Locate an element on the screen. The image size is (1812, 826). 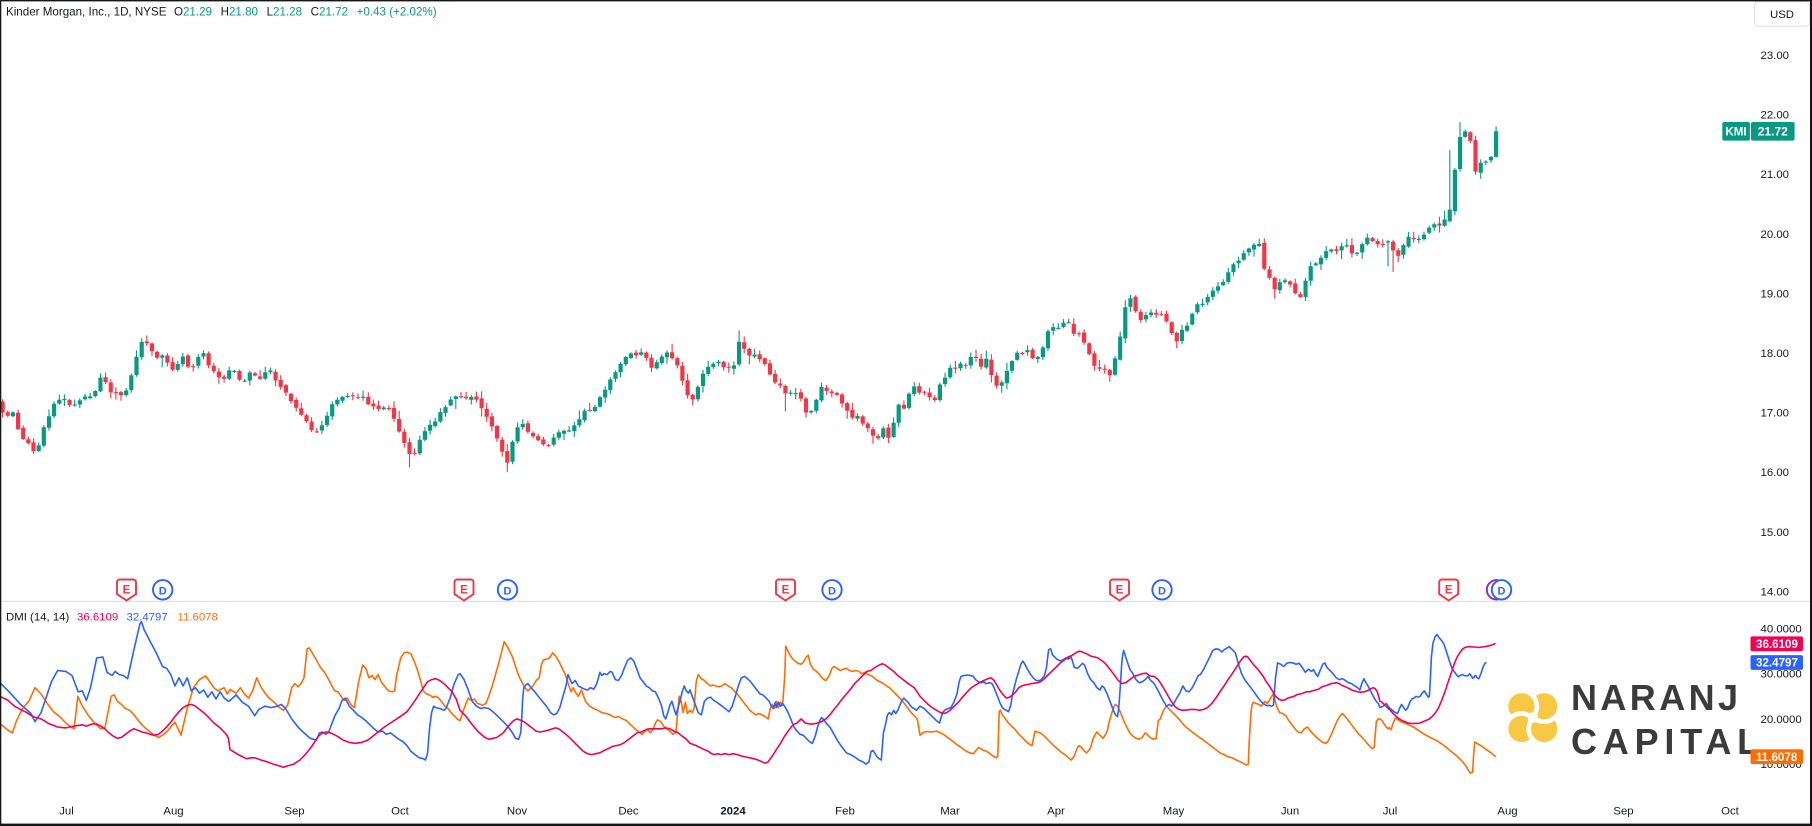
svg-text: 40.0000 is located at coordinates (1781, 630).